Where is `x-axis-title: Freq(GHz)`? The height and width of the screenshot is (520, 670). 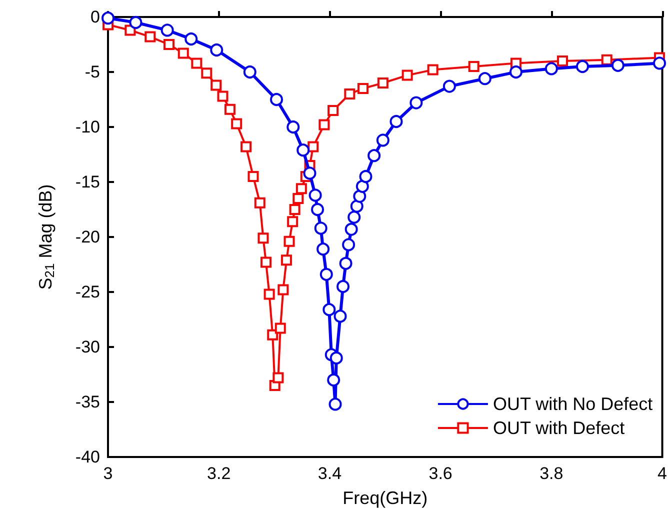 x-axis-title: Freq(GHz) is located at coordinates (385, 498).